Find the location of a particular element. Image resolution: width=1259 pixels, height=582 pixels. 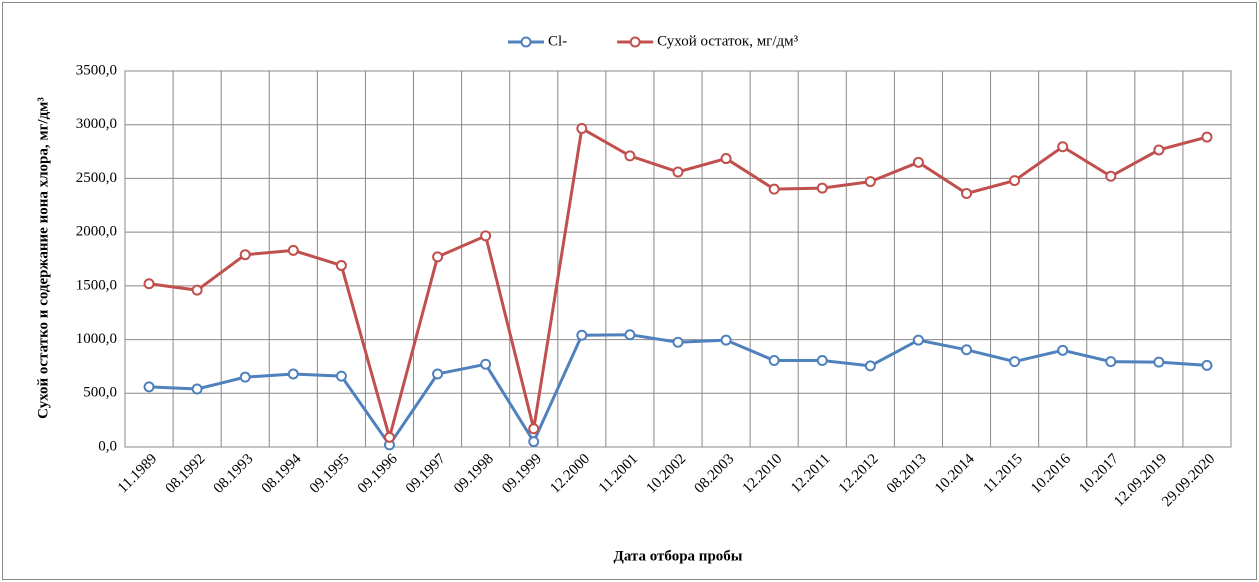

x-axis-title: Дата отбора пробы is located at coordinates (678, 556).